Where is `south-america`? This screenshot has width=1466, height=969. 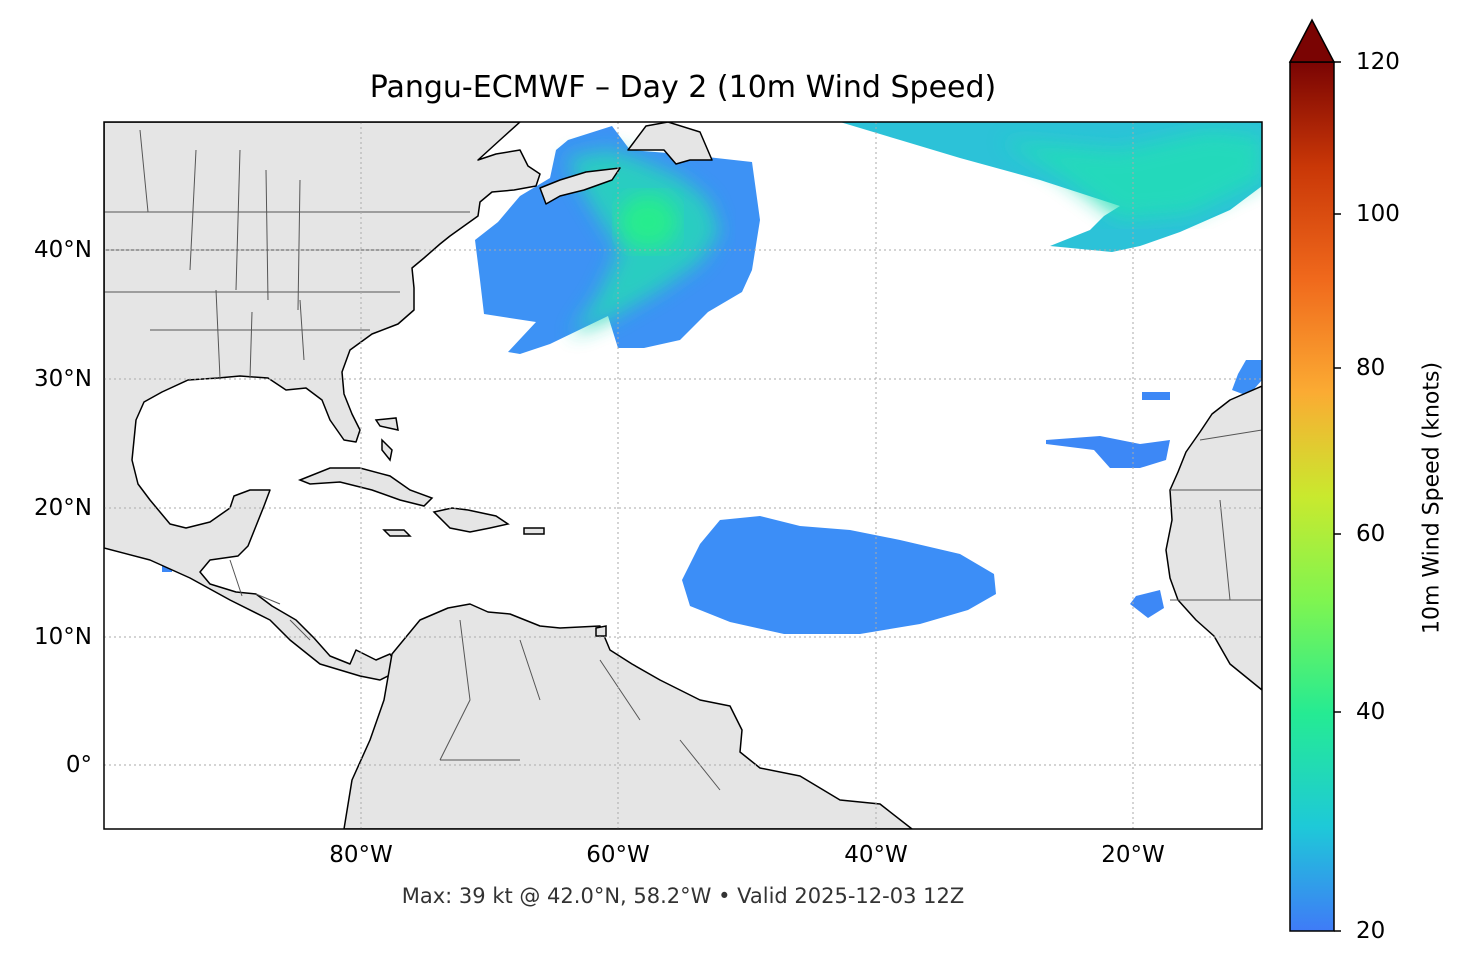 south-america is located at coordinates (628, 716).